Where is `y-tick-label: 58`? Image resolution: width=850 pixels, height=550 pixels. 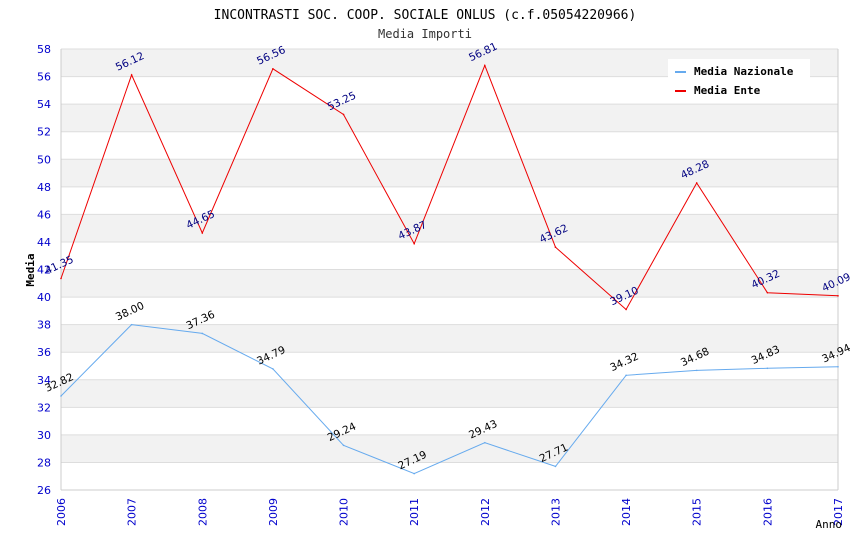 y-tick-label: 58 is located at coordinates (44, 49).